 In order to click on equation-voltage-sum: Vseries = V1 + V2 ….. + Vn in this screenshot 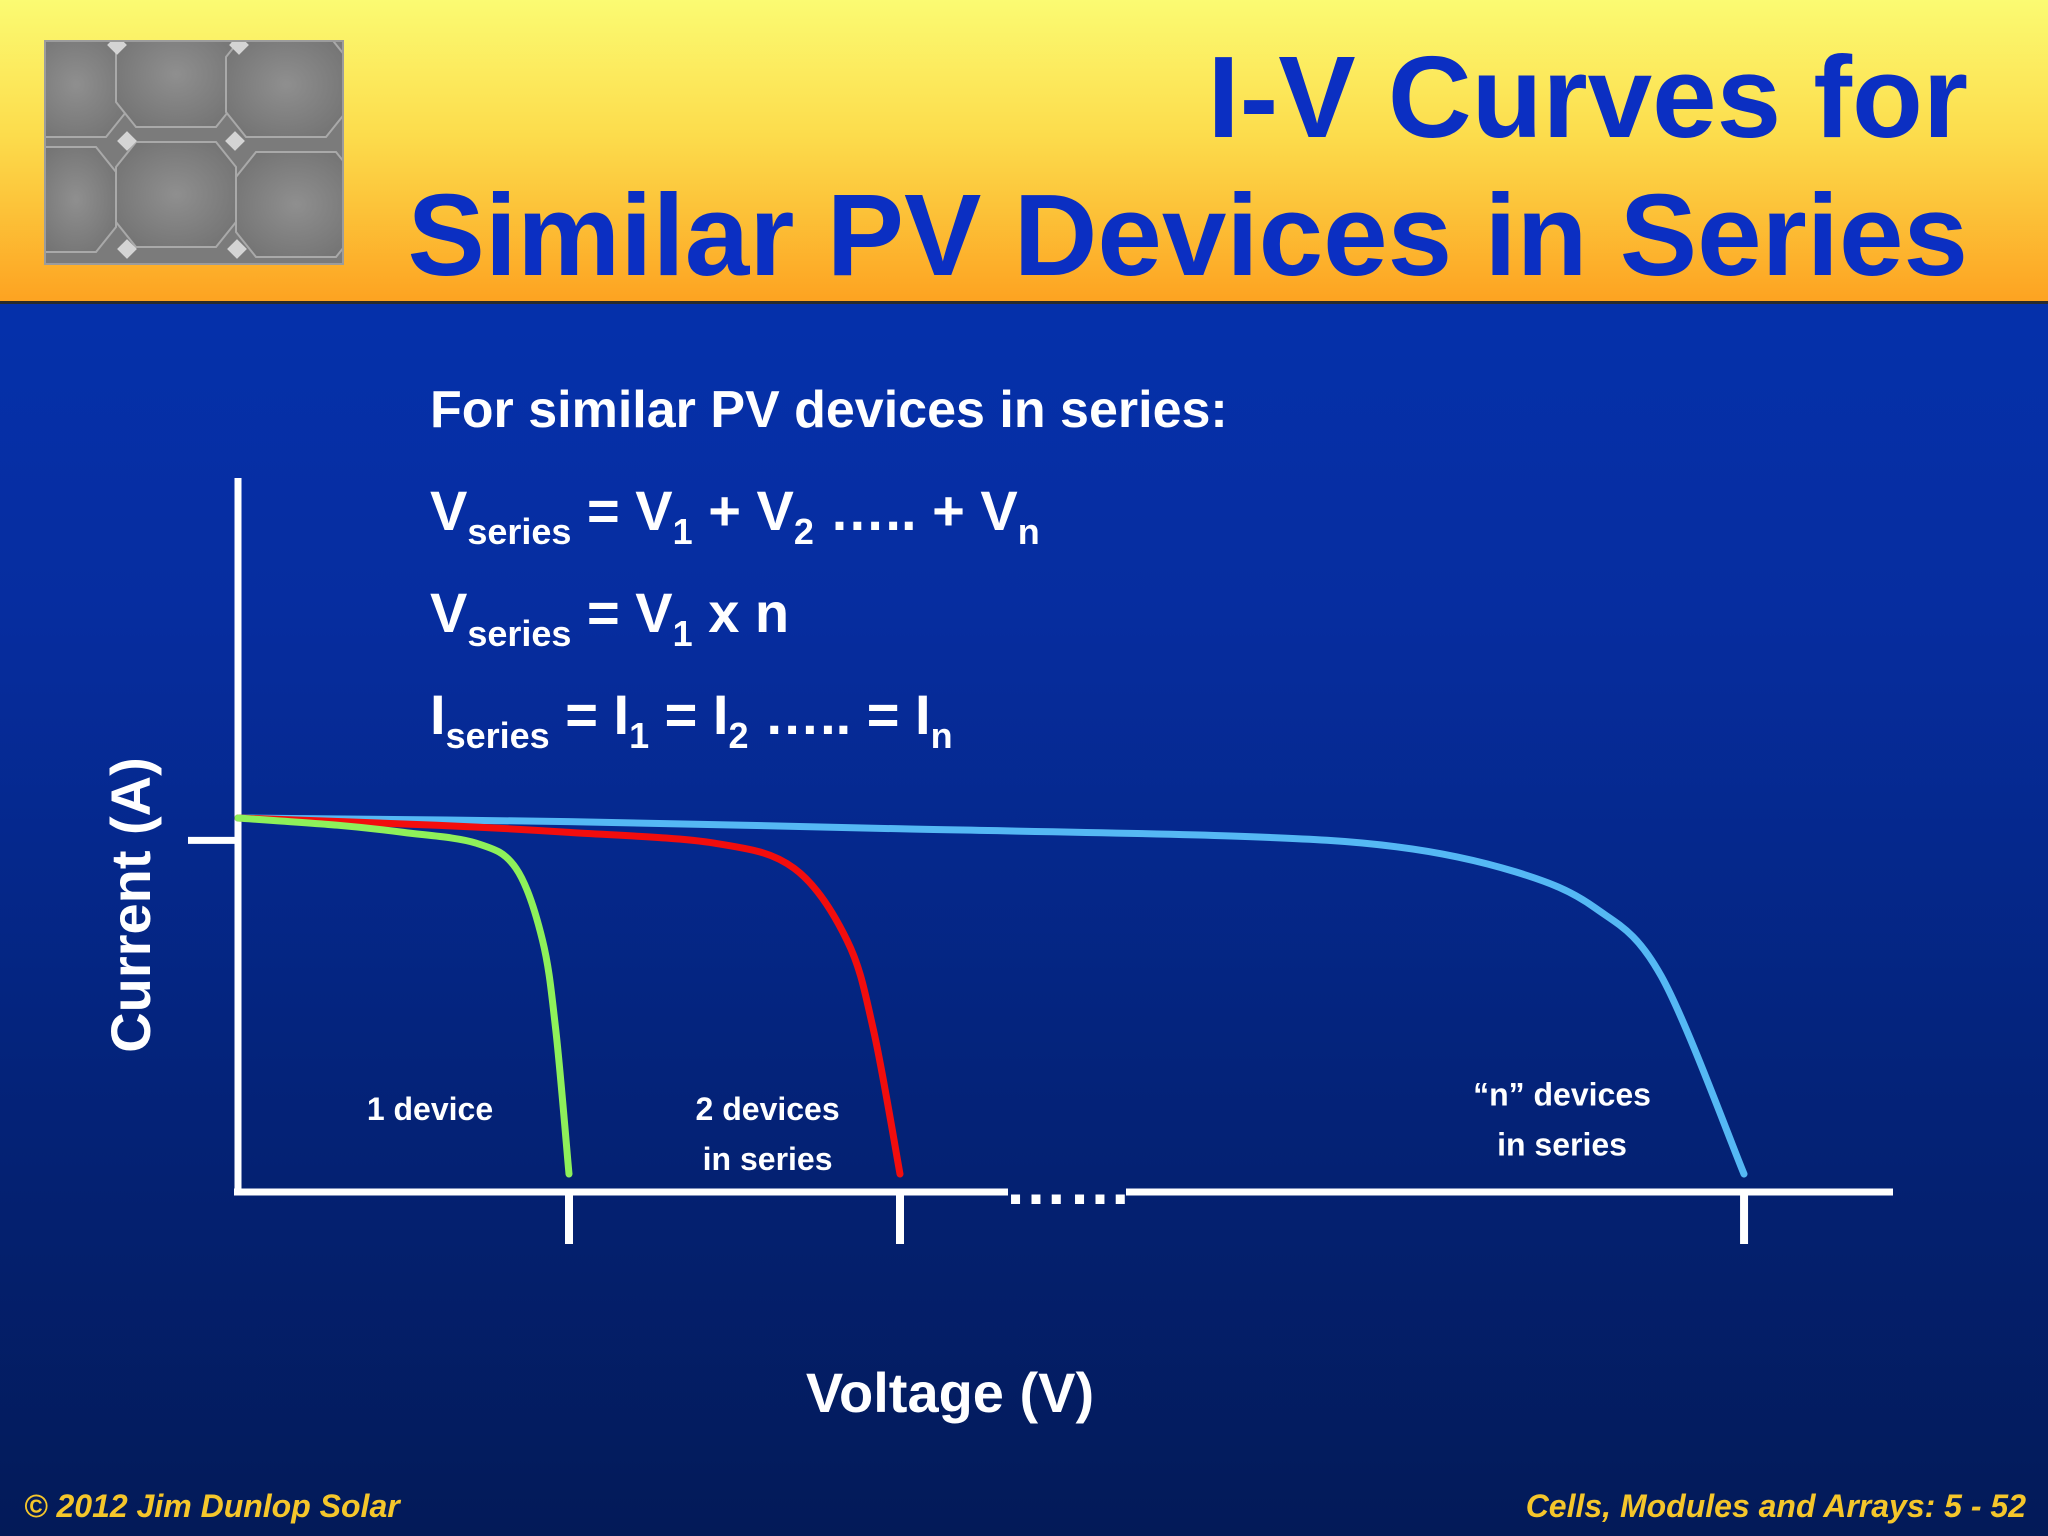, I will do `click(735, 514)`.